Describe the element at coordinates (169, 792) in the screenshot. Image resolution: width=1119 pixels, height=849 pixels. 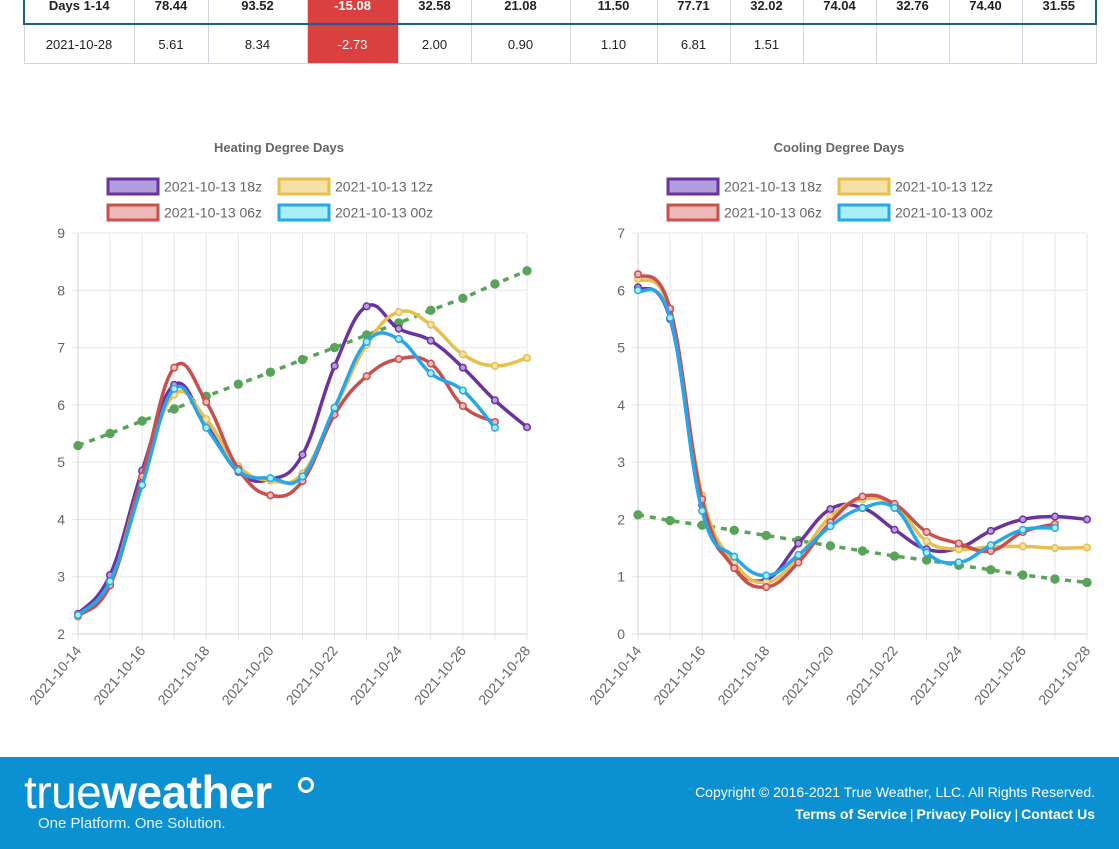
I see `trueweather-logo: trueweather` at that location.